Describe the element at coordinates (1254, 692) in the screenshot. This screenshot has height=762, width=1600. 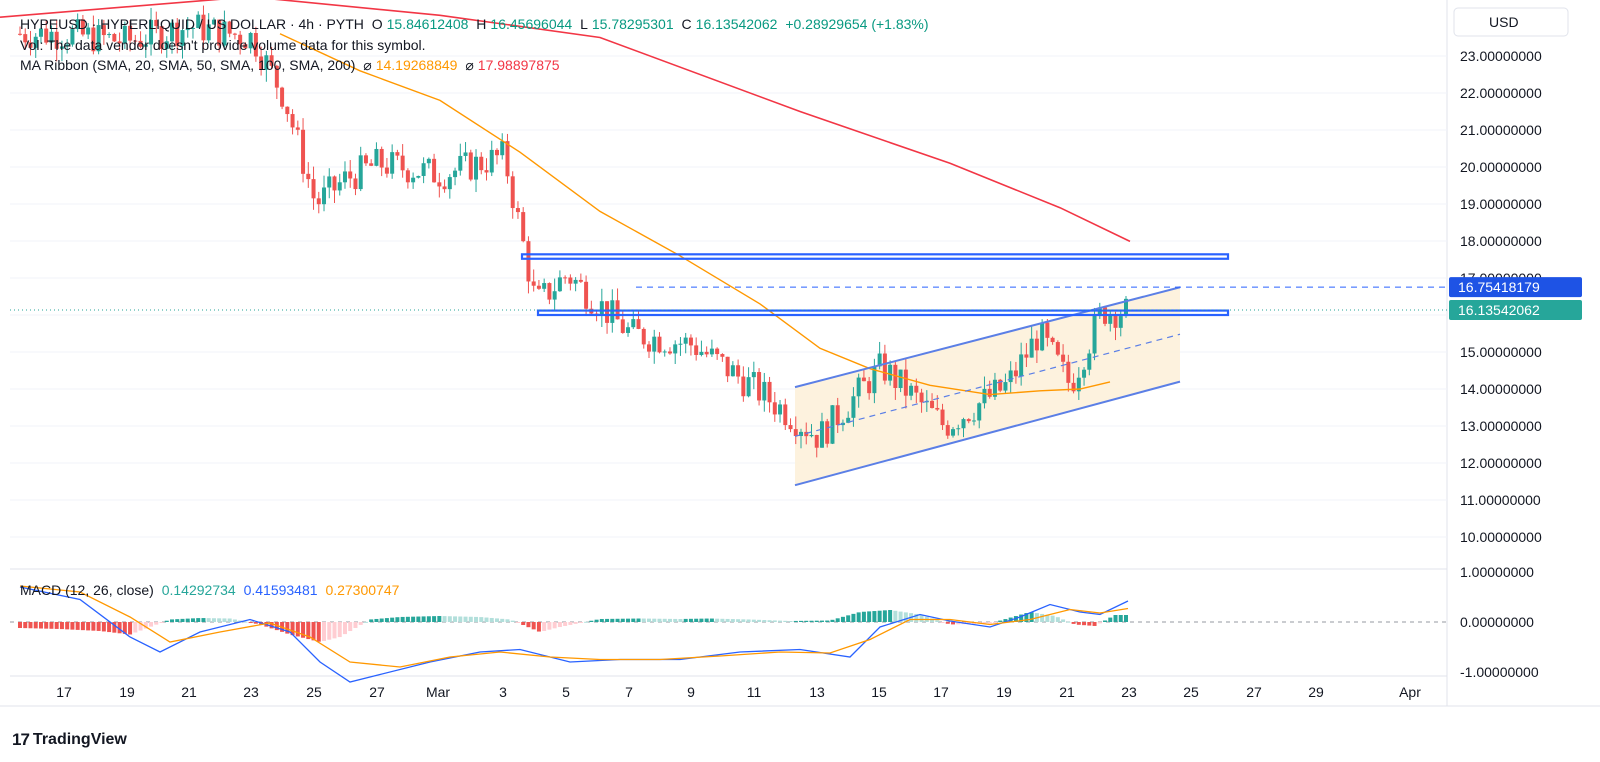
I see `time-tick-label: 27` at that location.